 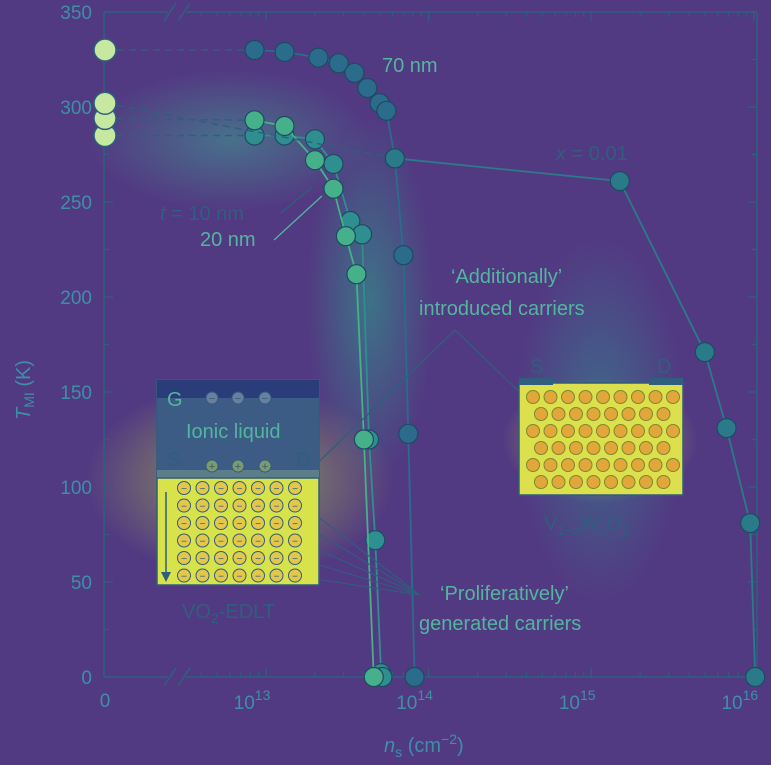 What do you see at coordinates (233, 432) in the screenshot?
I see `ionic-liquid-label: Ionic liquid` at bounding box center [233, 432].